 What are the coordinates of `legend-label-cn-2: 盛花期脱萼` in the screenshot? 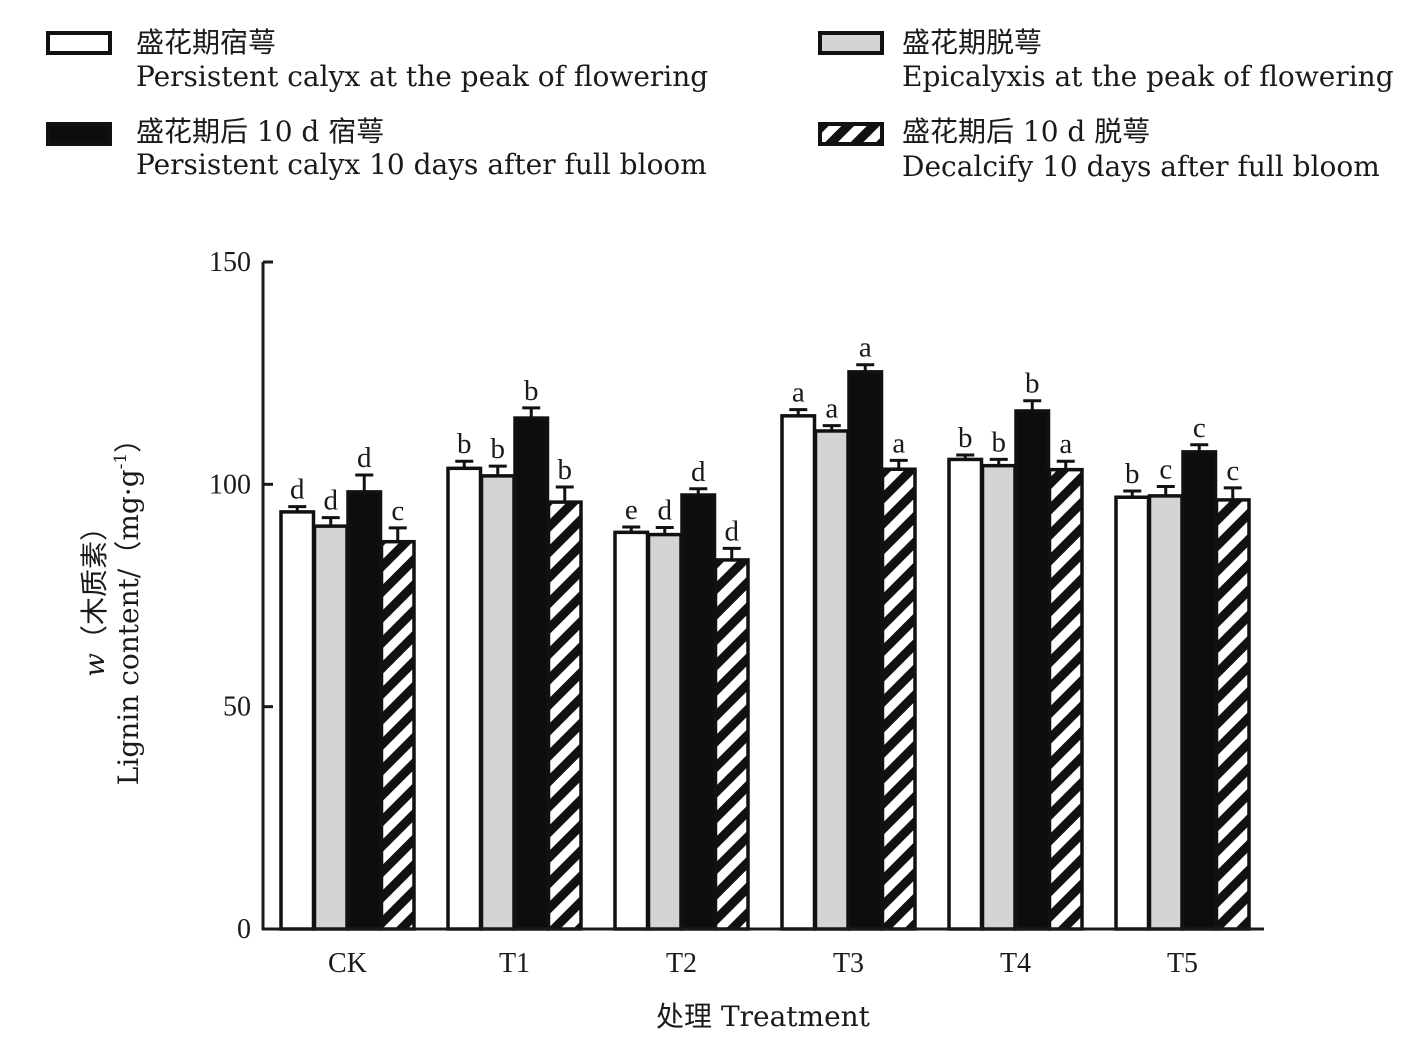 It's located at (972, 42).